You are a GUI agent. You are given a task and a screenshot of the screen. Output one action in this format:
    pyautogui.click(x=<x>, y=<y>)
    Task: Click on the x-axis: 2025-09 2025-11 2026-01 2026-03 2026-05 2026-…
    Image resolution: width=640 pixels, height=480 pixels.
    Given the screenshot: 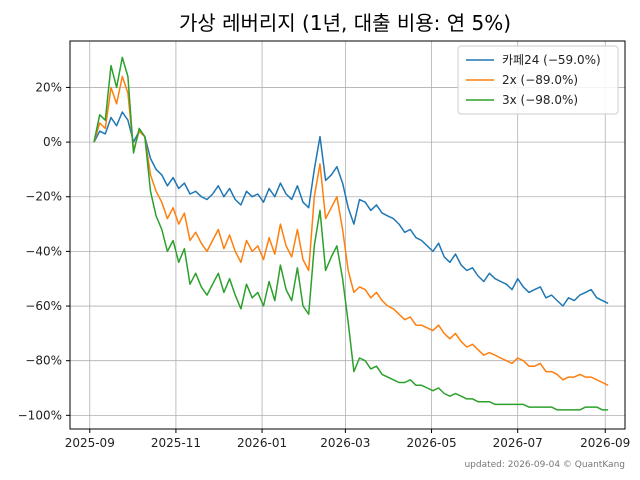 What is the action you would take?
    pyautogui.click(x=347, y=439)
    